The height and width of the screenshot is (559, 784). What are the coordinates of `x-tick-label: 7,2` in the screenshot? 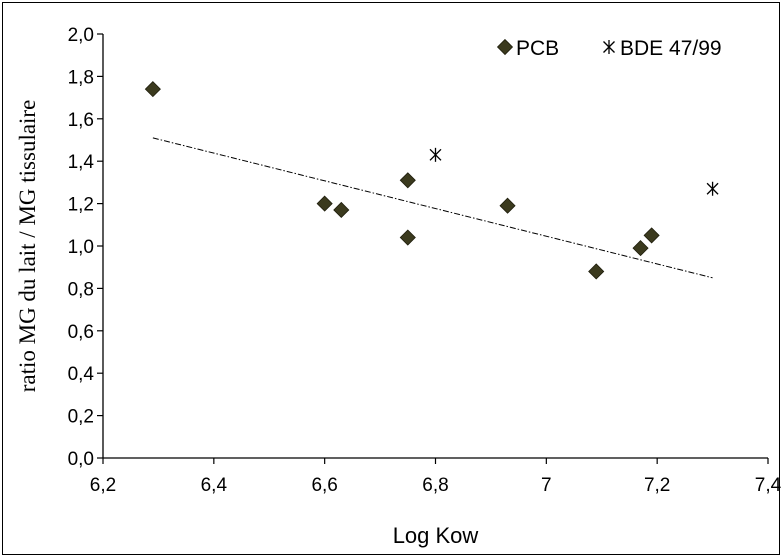 It's located at (657, 485).